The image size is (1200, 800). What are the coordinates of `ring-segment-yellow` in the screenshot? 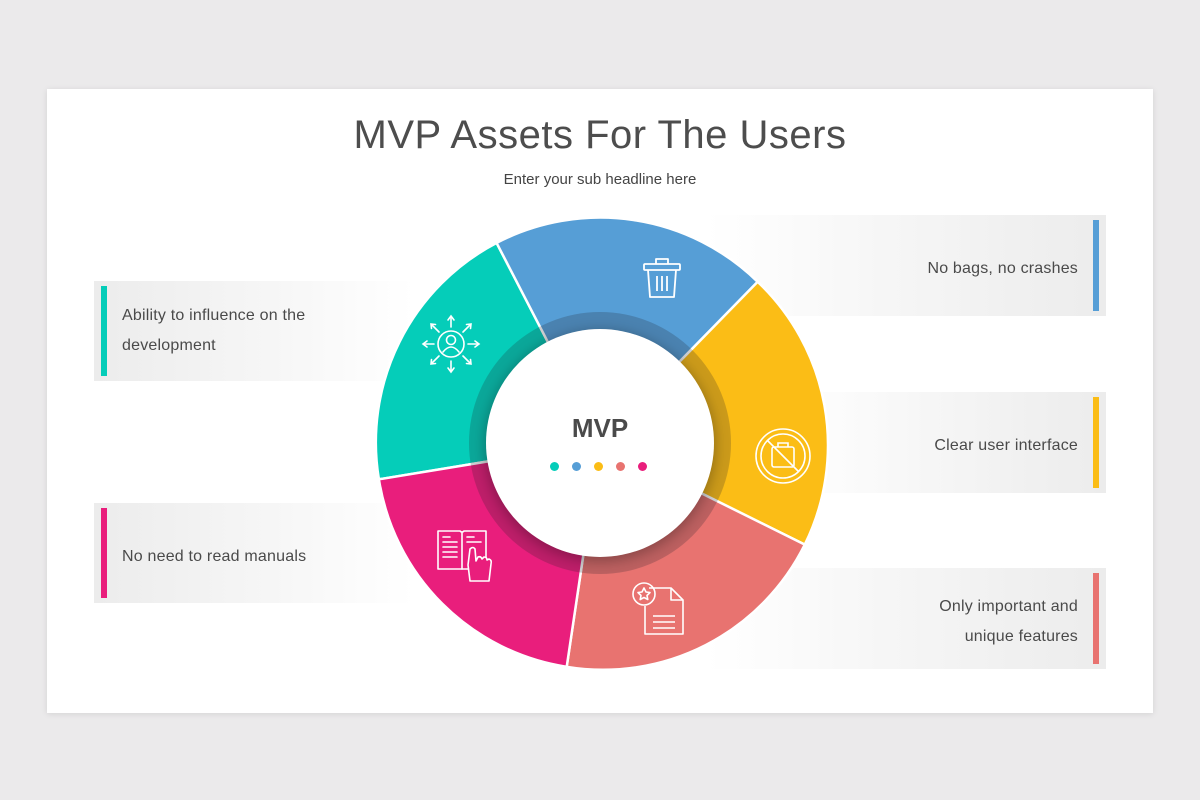 It's located at (713, 413).